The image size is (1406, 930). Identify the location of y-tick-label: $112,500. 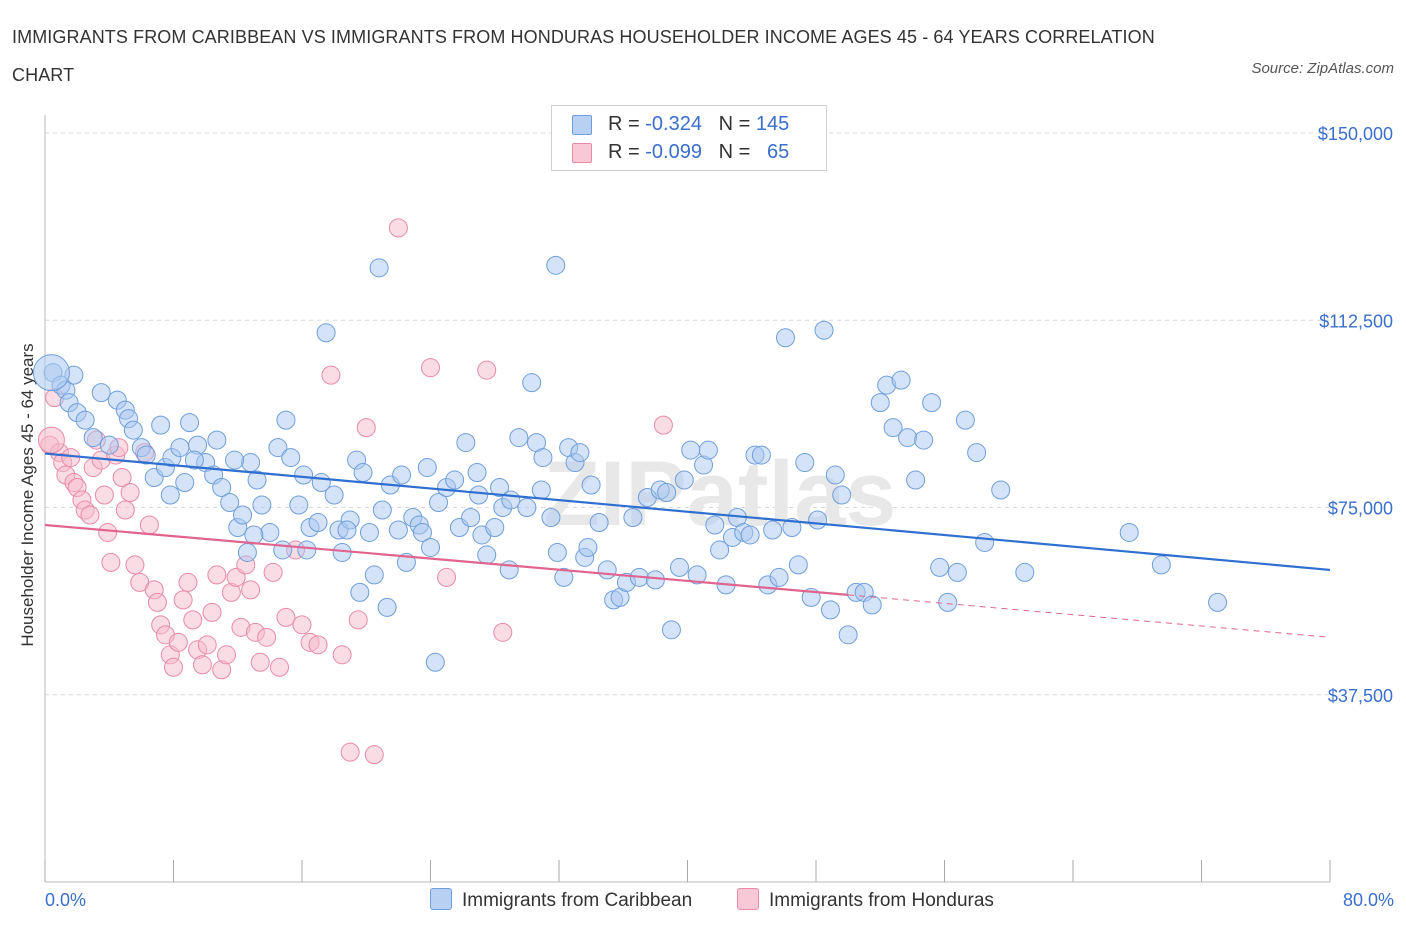
(1356, 321).